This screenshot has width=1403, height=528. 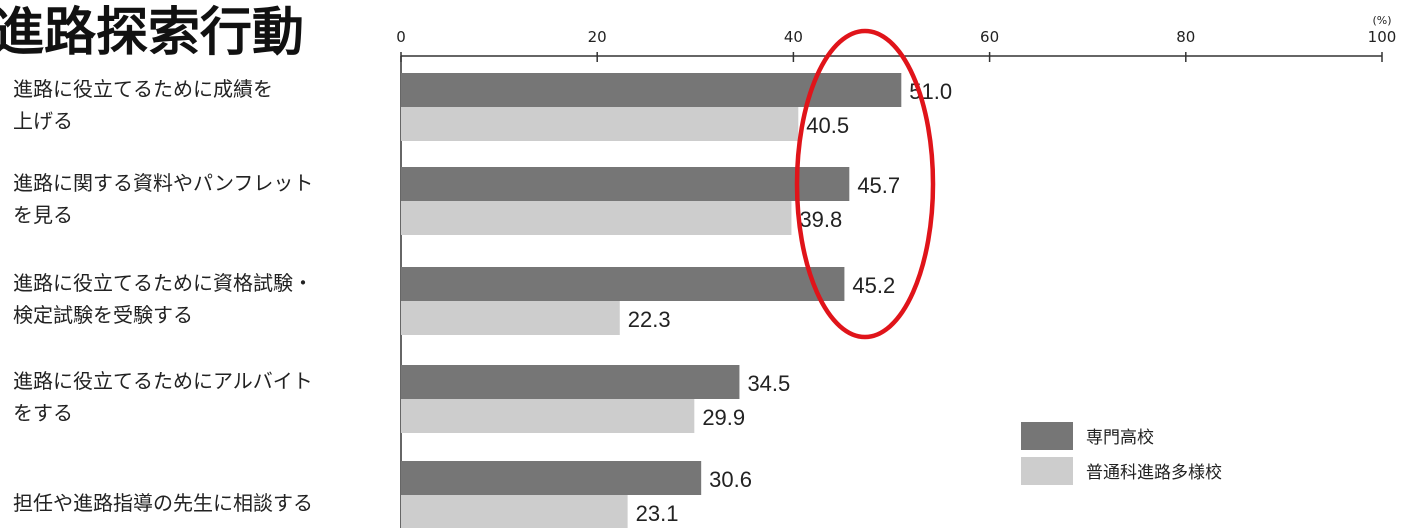 What do you see at coordinates (827, 125) in the screenshot?
I see `value-label: 40.5` at bounding box center [827, 125].